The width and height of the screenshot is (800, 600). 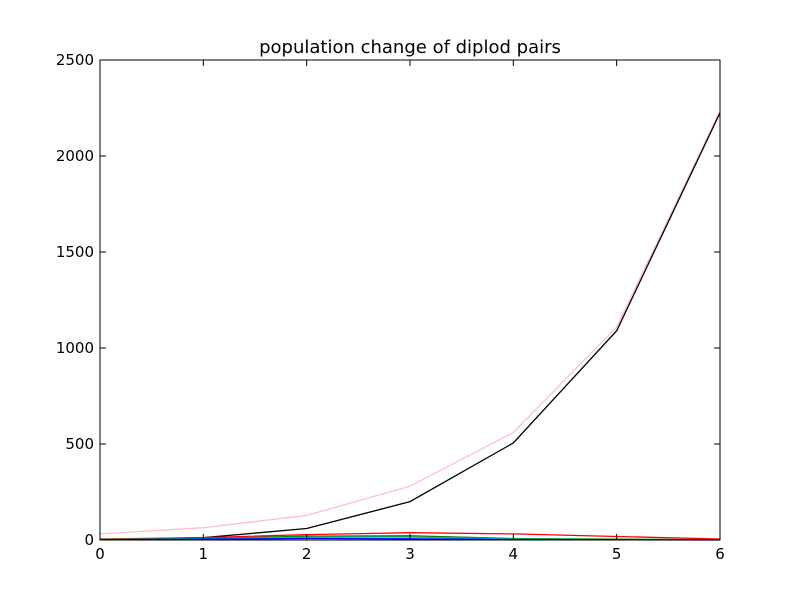 I want to click on y-tick-label: 500, so click(x=79, y=444).